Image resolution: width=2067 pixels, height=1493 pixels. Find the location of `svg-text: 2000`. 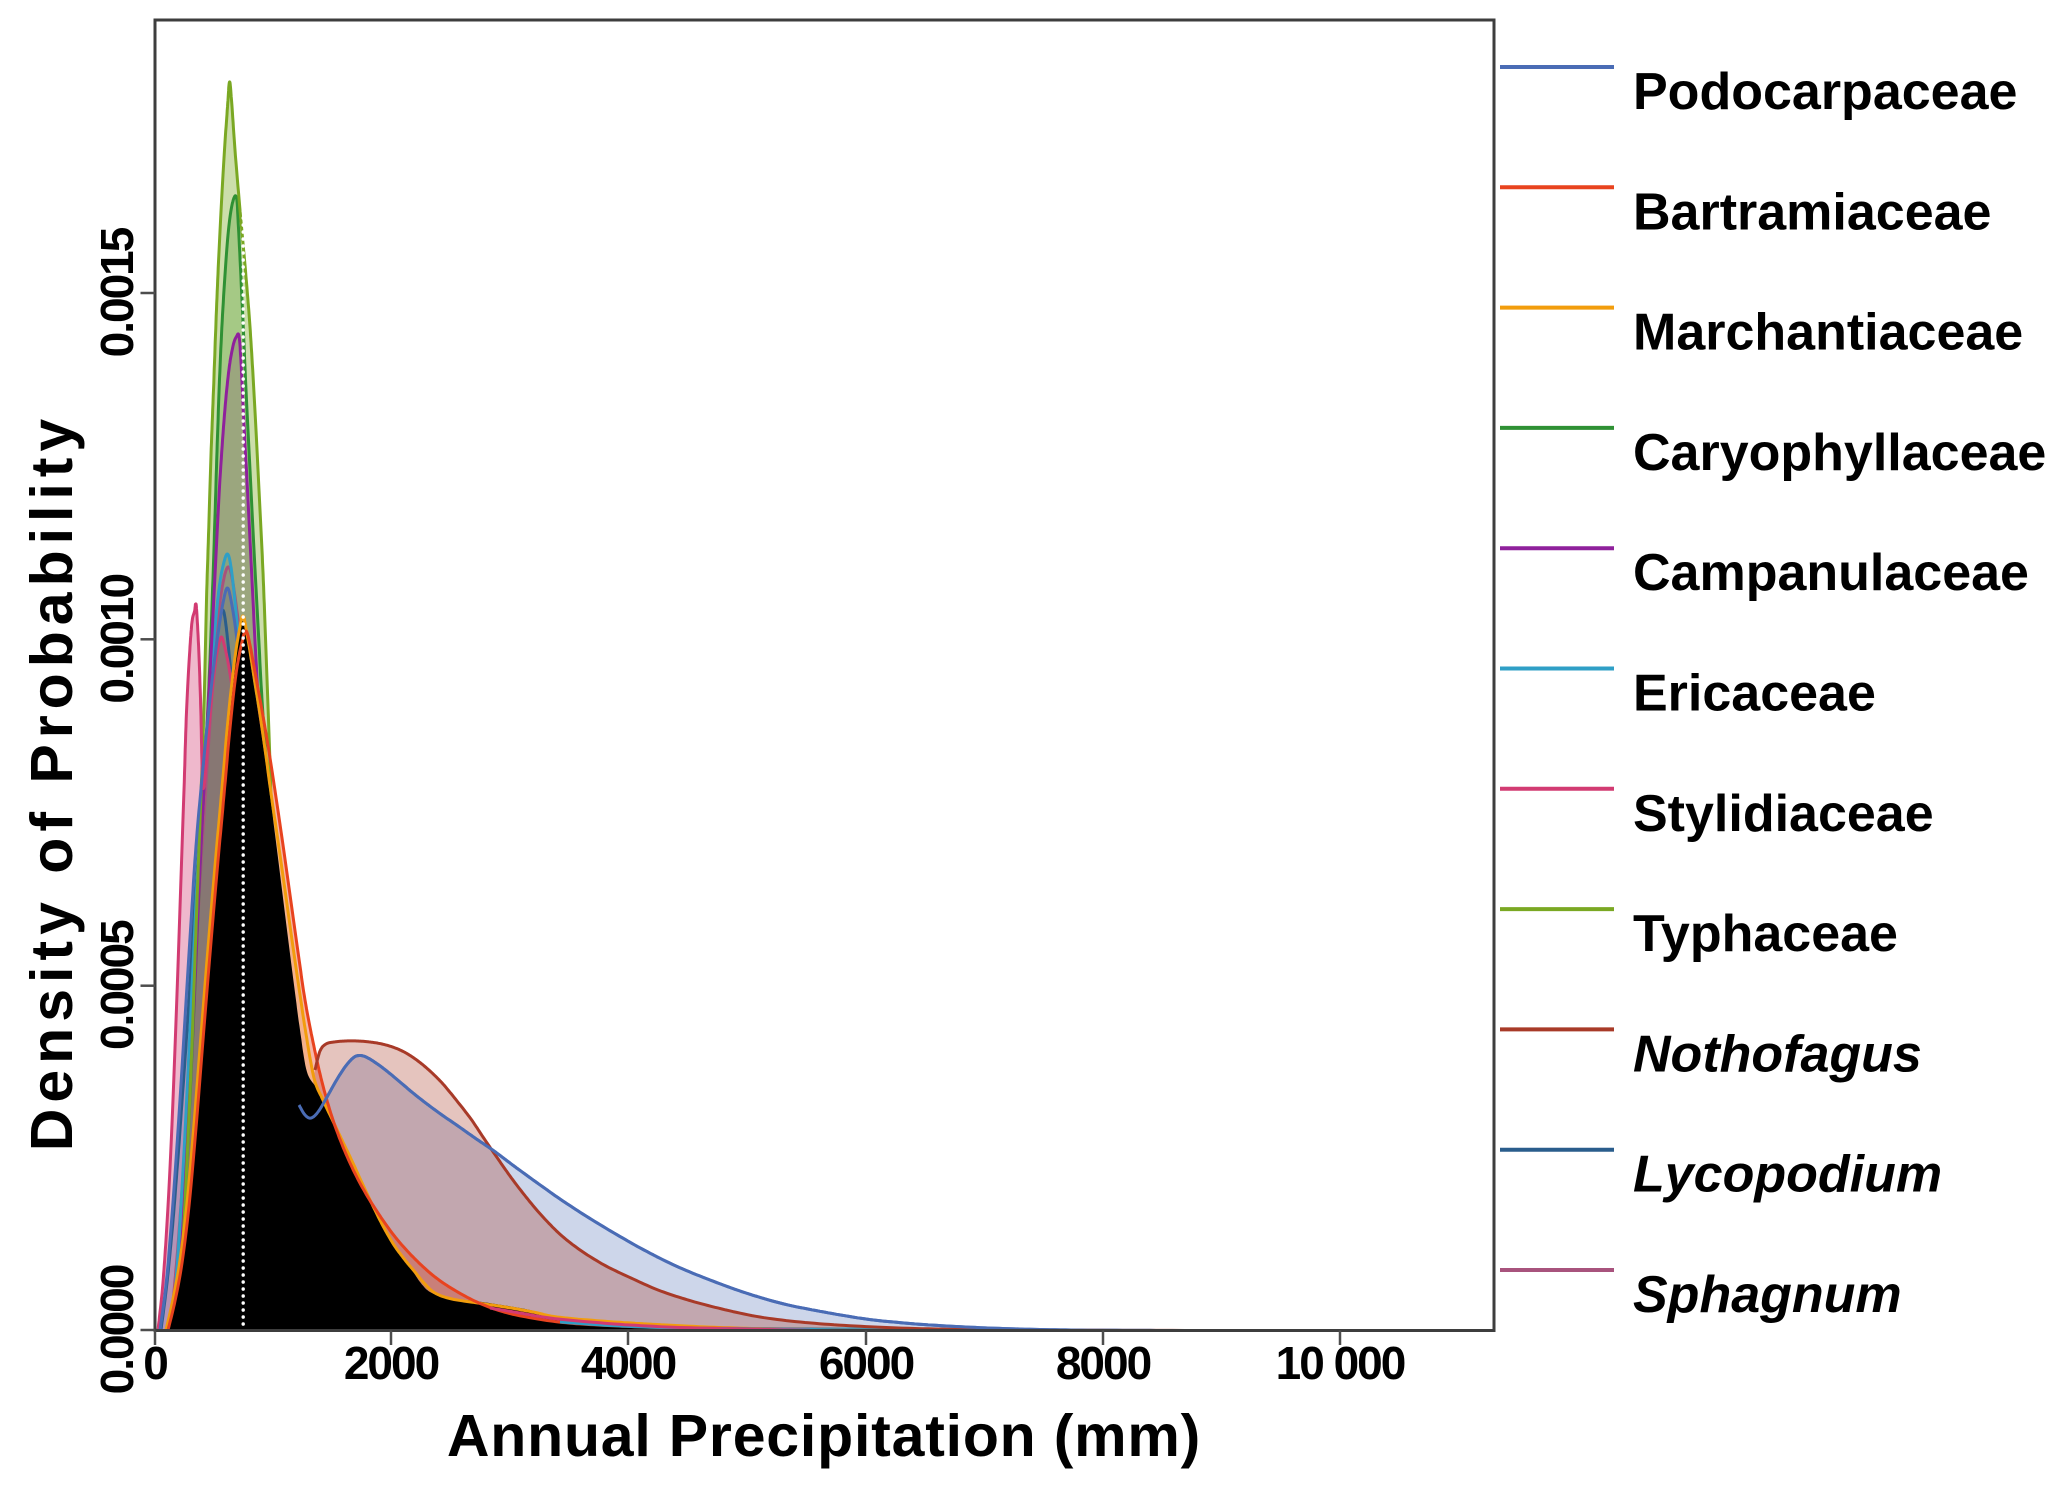

svg-text: 2000 is located at coordinates (391, 1363).